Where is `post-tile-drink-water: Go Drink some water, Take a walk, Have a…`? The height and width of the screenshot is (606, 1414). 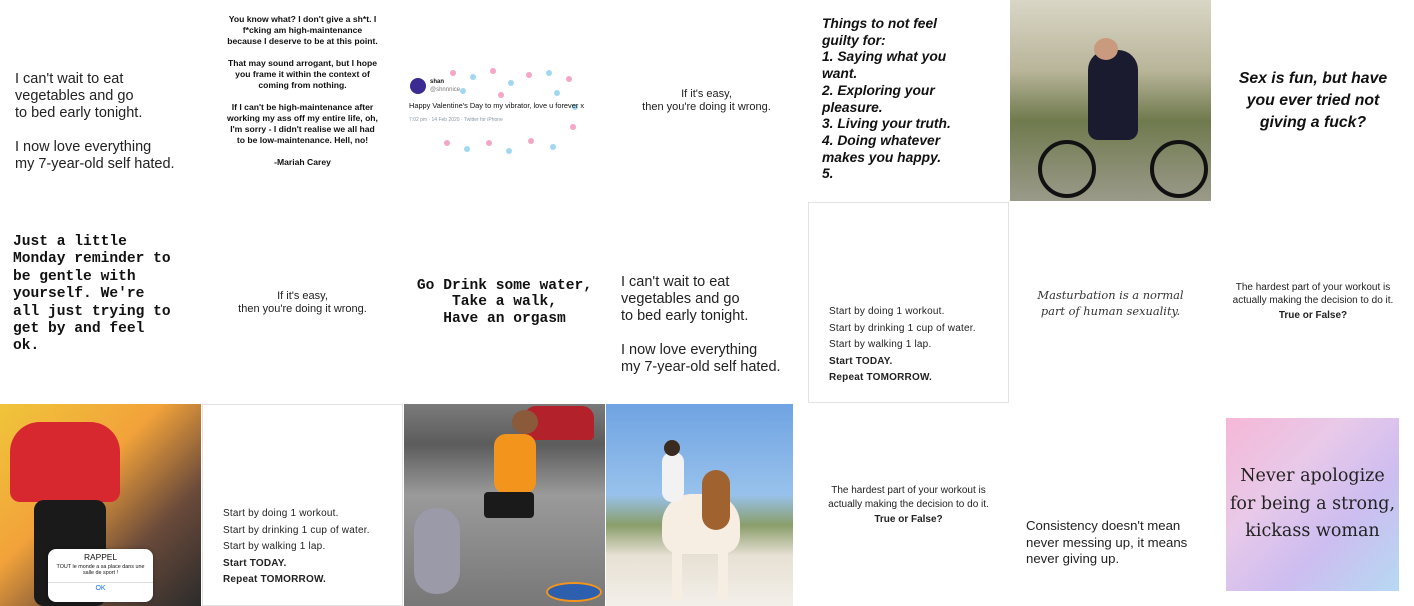 post-tile-drink-water: Go Drink some water, Take a walk, Have a… is located at coordinates (504, 302).